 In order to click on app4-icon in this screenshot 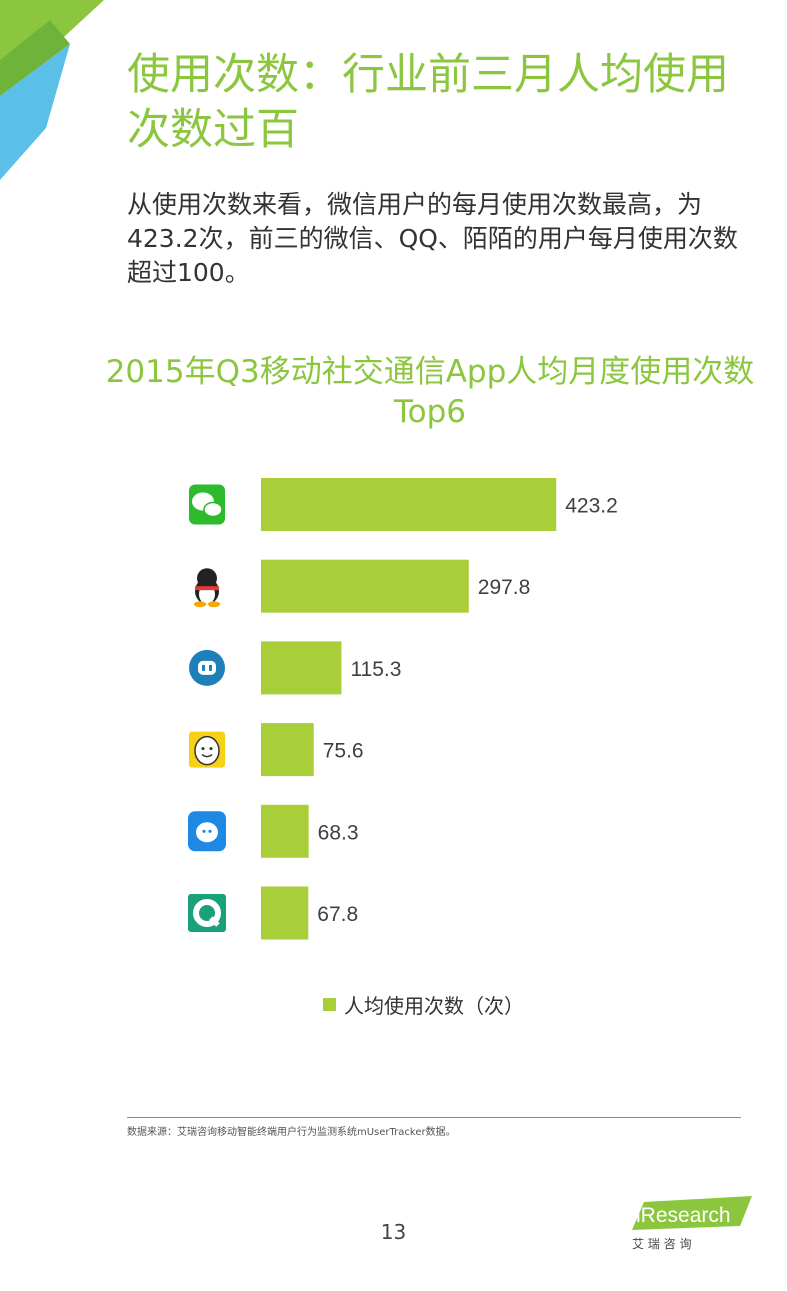, I will do `click(207, 749)`.